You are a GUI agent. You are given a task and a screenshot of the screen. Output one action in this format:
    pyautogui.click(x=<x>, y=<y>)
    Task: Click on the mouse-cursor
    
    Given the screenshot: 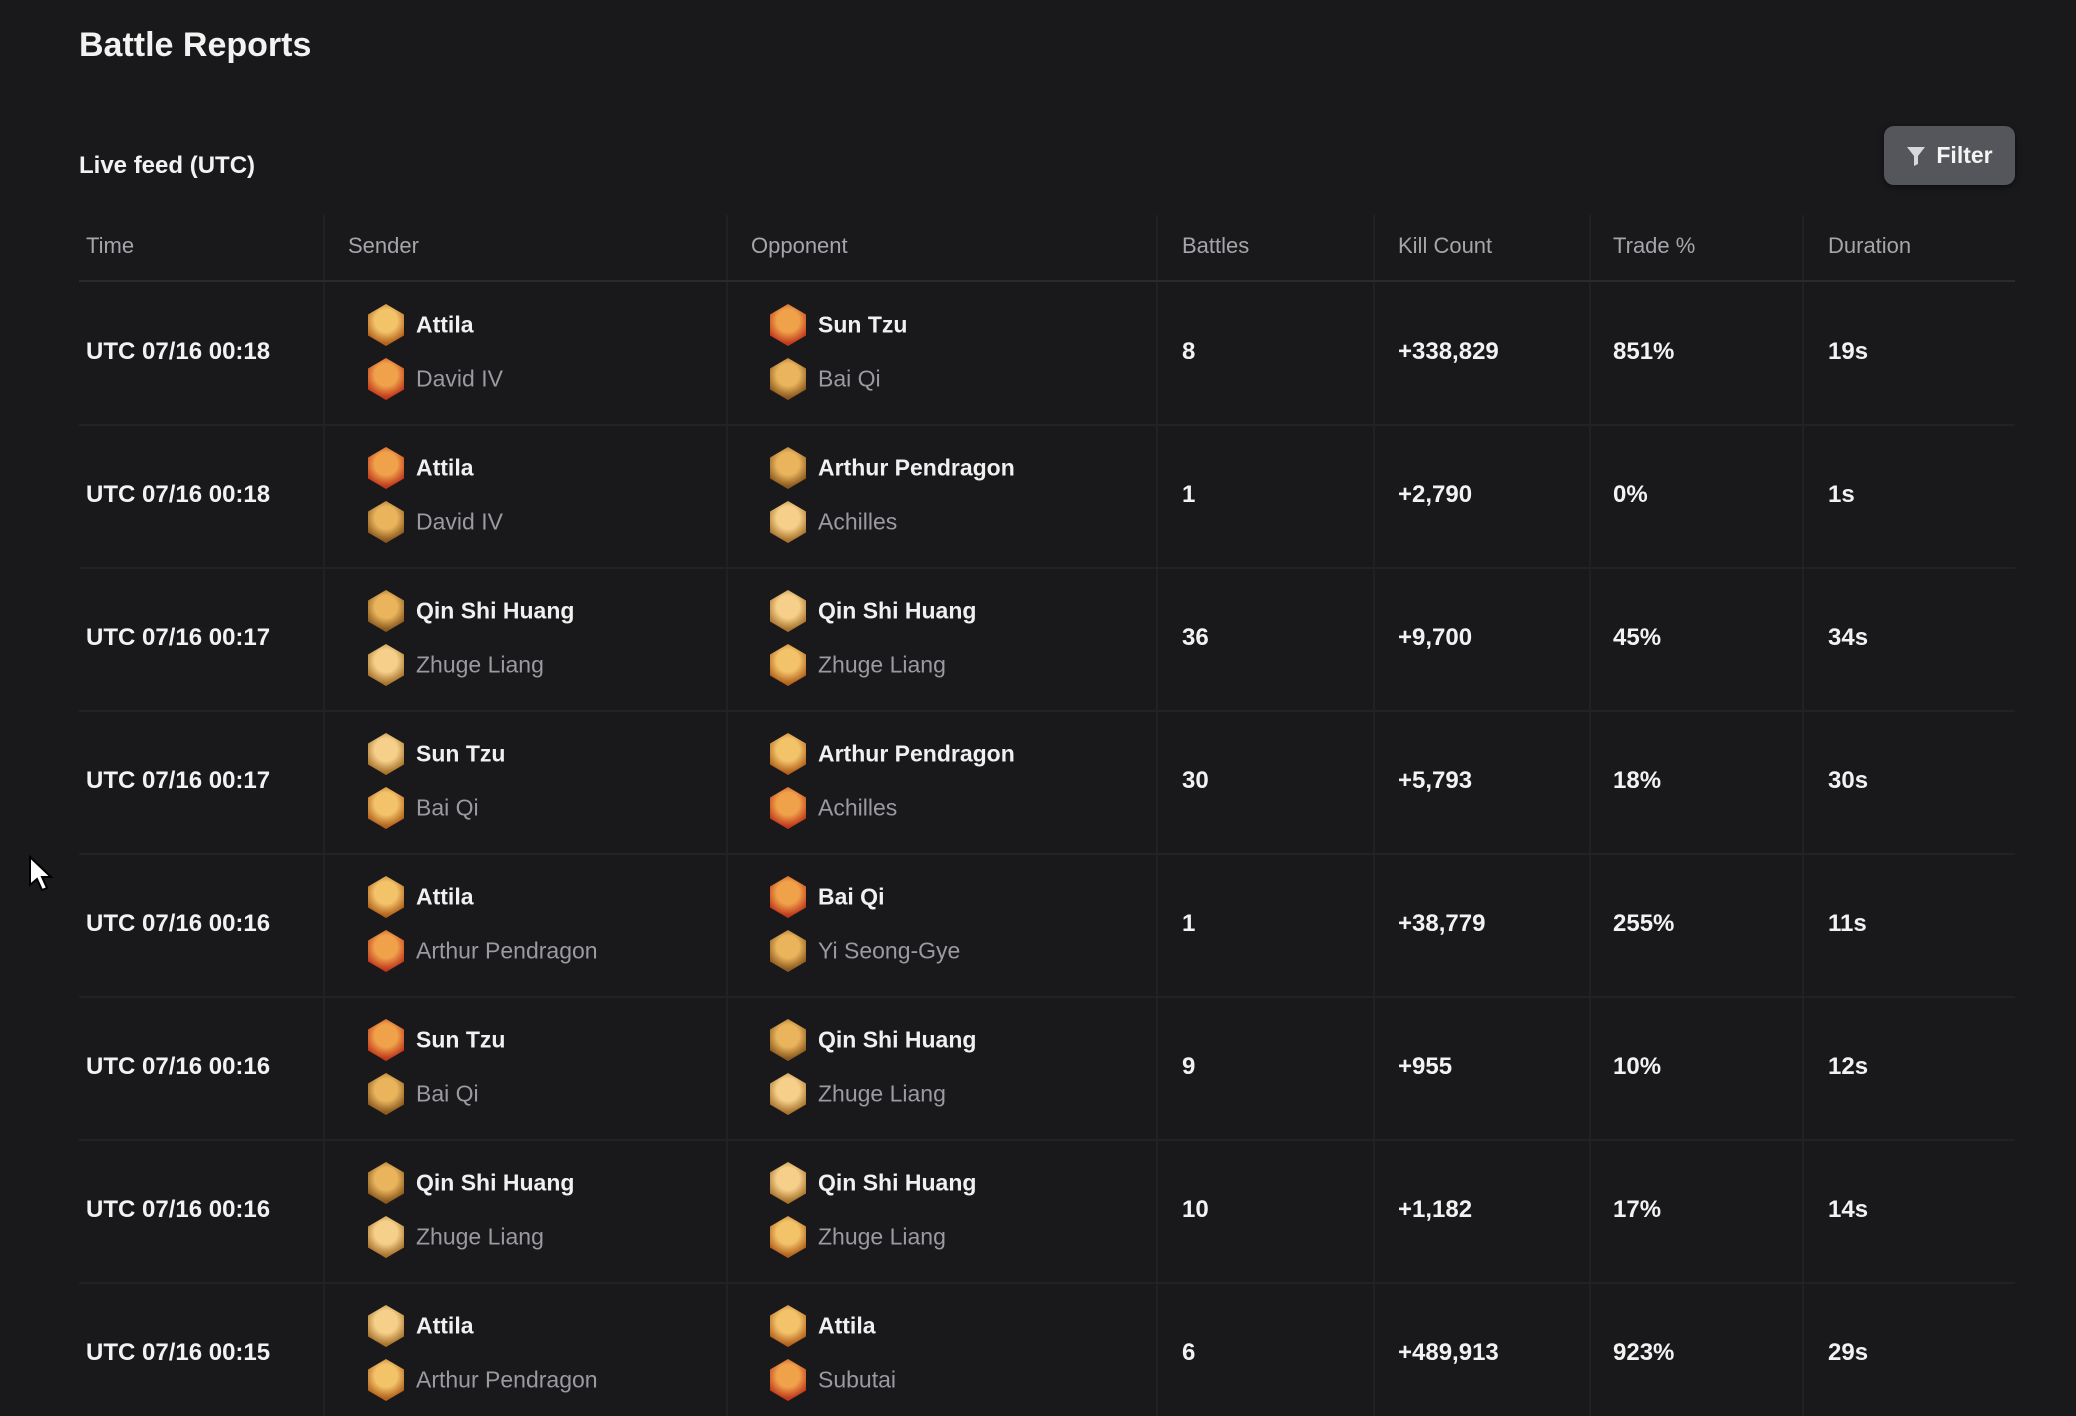 What is the action you would take?
    pyautogui.click(x=41, y=873)
    